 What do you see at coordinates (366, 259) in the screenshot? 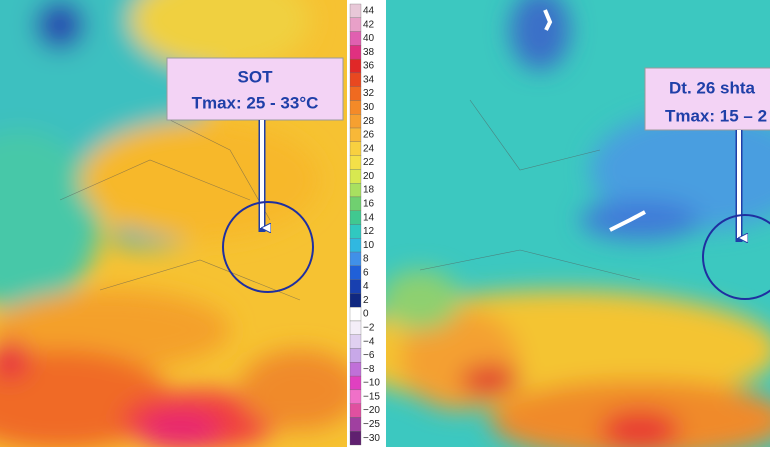
I see `colorbar-label: 8` at bounding box center [366, 259].